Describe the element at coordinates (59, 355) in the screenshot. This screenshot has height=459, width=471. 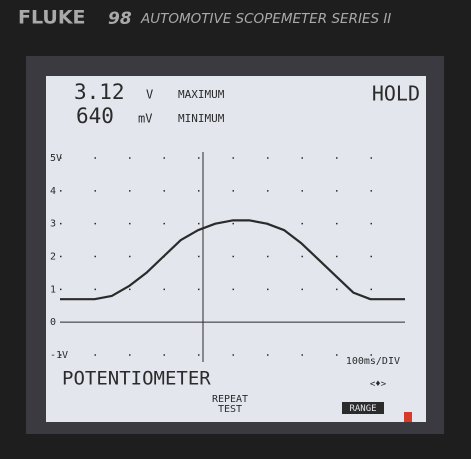
I see `y-tick-label: -1V` at that location.